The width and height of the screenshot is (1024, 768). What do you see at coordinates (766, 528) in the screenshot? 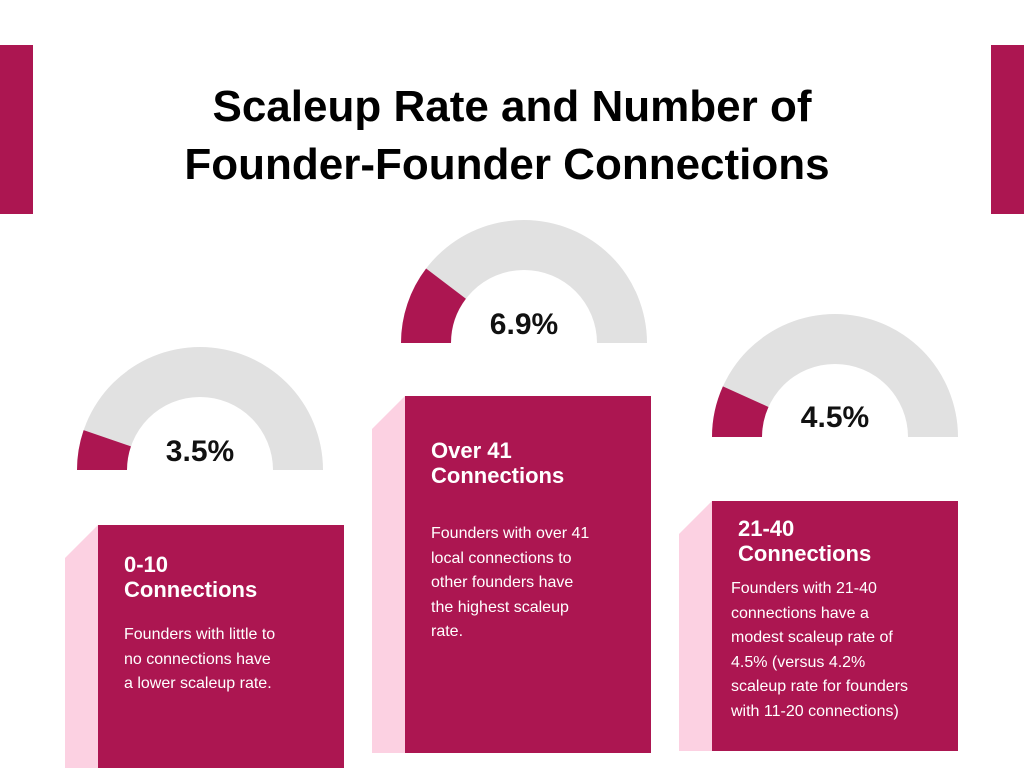
I see `card-heading-line-1: 21-40` at bounding box center [766, 528].